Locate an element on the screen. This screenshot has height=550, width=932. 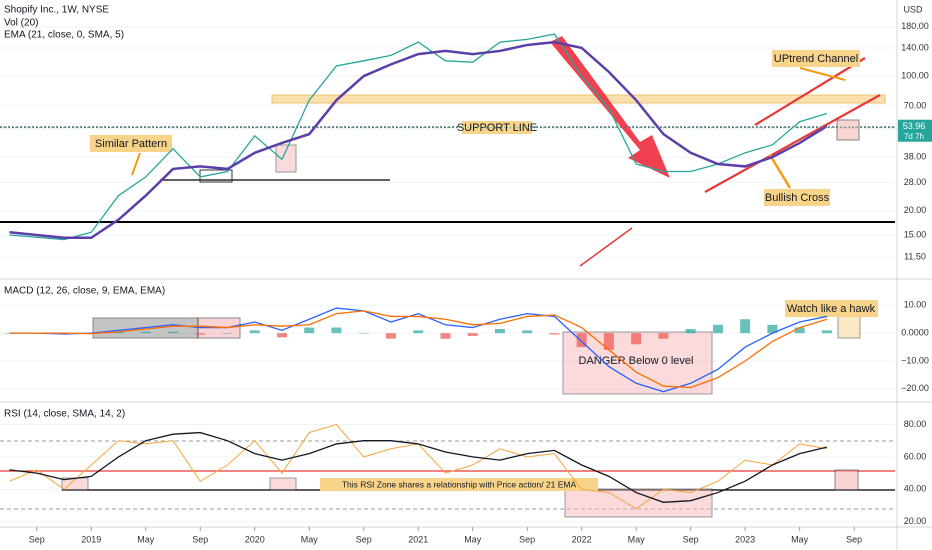
y-tick-label: 180.00 is located at coordinates (915, 26).